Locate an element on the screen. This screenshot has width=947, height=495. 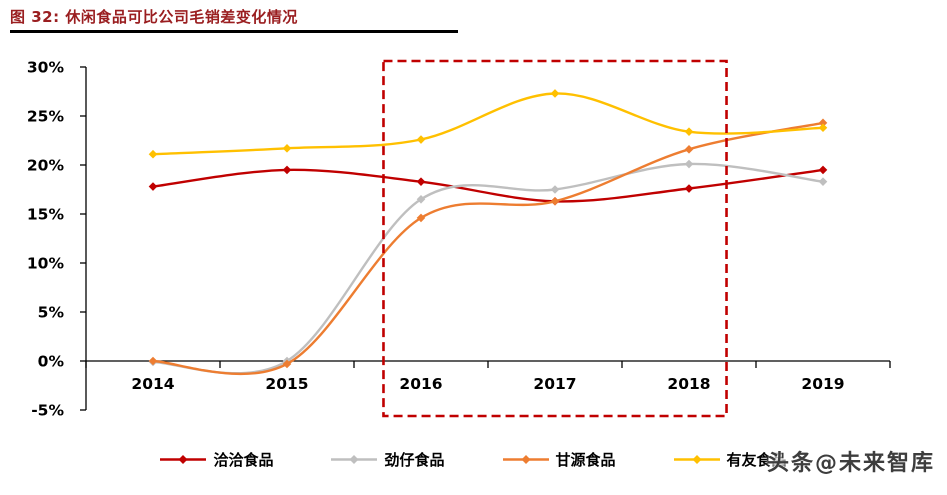
legend-item-4: 有友食品 is located at coordinates (730, 459).